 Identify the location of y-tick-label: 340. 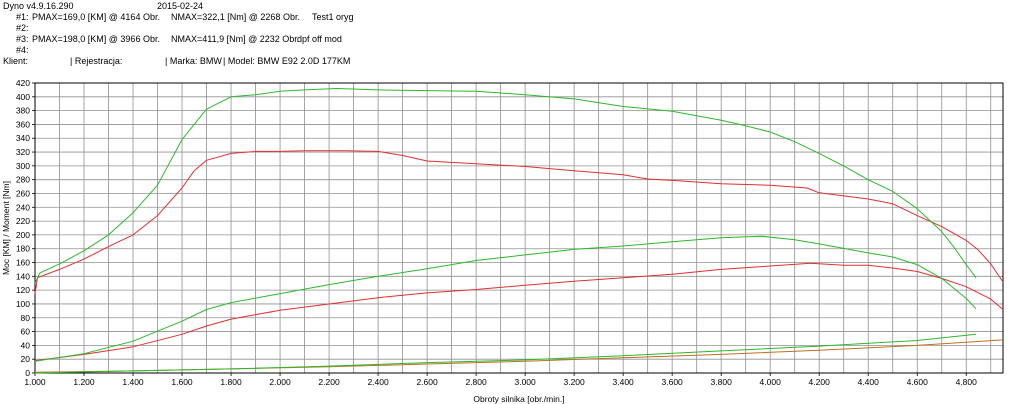
(23, 138).